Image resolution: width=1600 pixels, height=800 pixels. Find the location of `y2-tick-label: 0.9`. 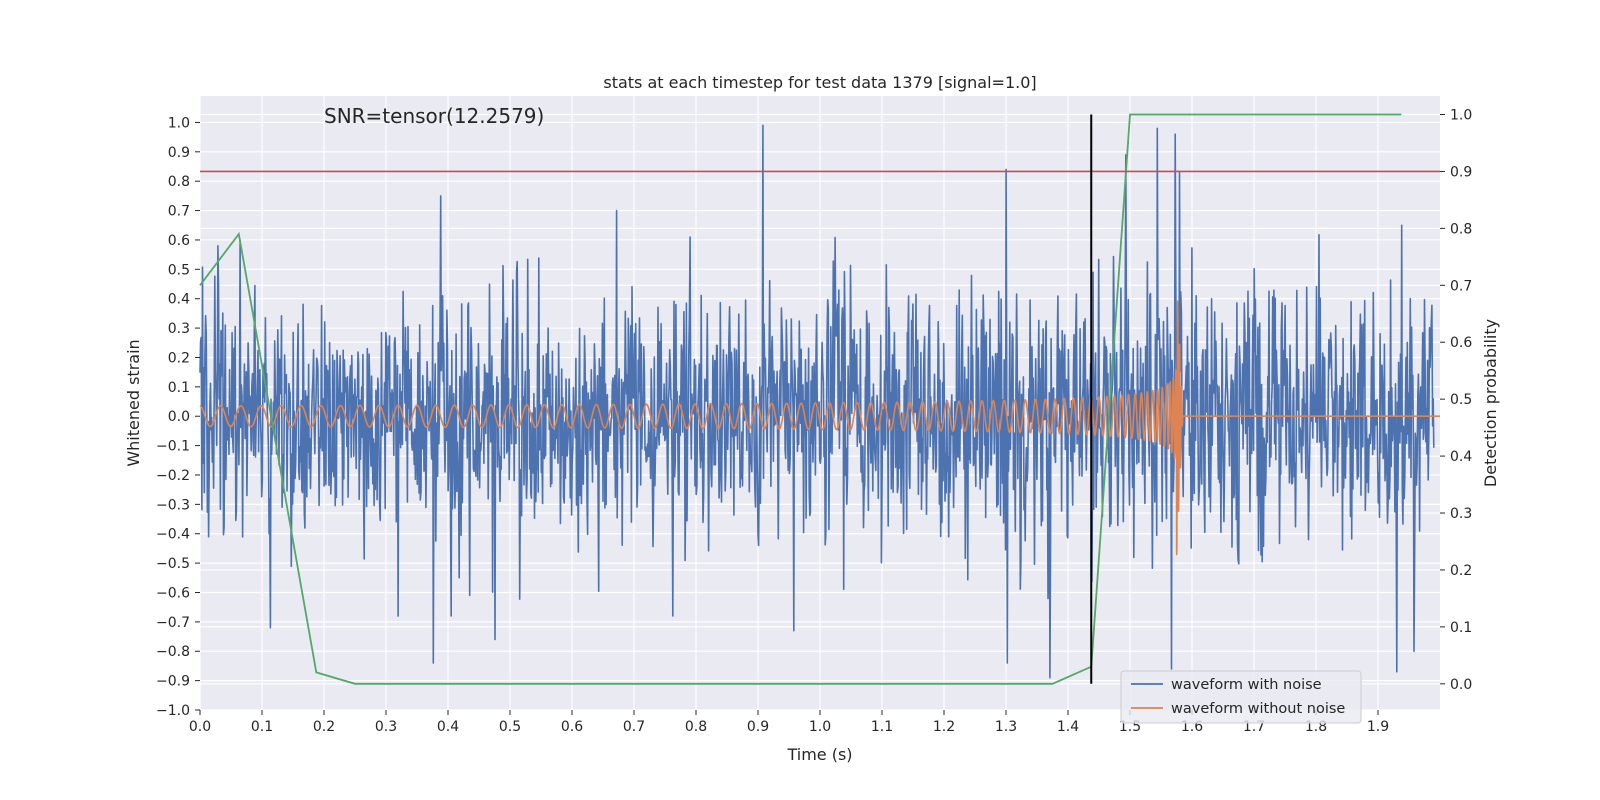

y2-tick-label: 0.9 is located at coordinates (1461, 172).